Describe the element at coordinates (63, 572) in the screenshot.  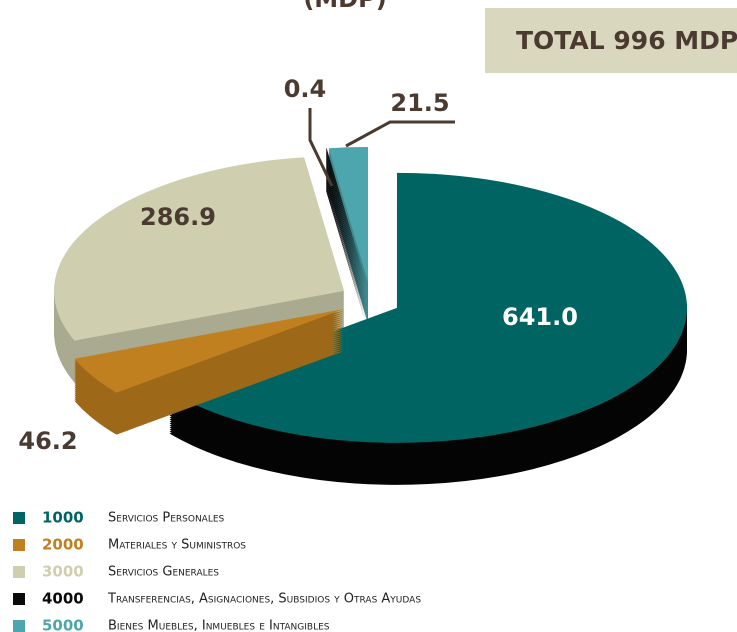
I see `legend-code: 3000` at that location.